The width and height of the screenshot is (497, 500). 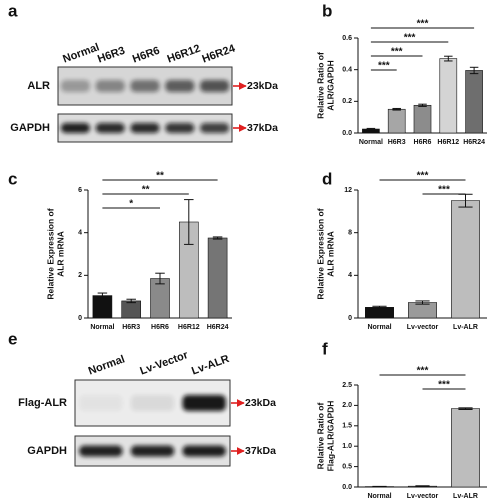 What do you see at coordinates (348, 190) in the screenshot?
I see `y-tick-label: 12` at bounding box center [348, 190].